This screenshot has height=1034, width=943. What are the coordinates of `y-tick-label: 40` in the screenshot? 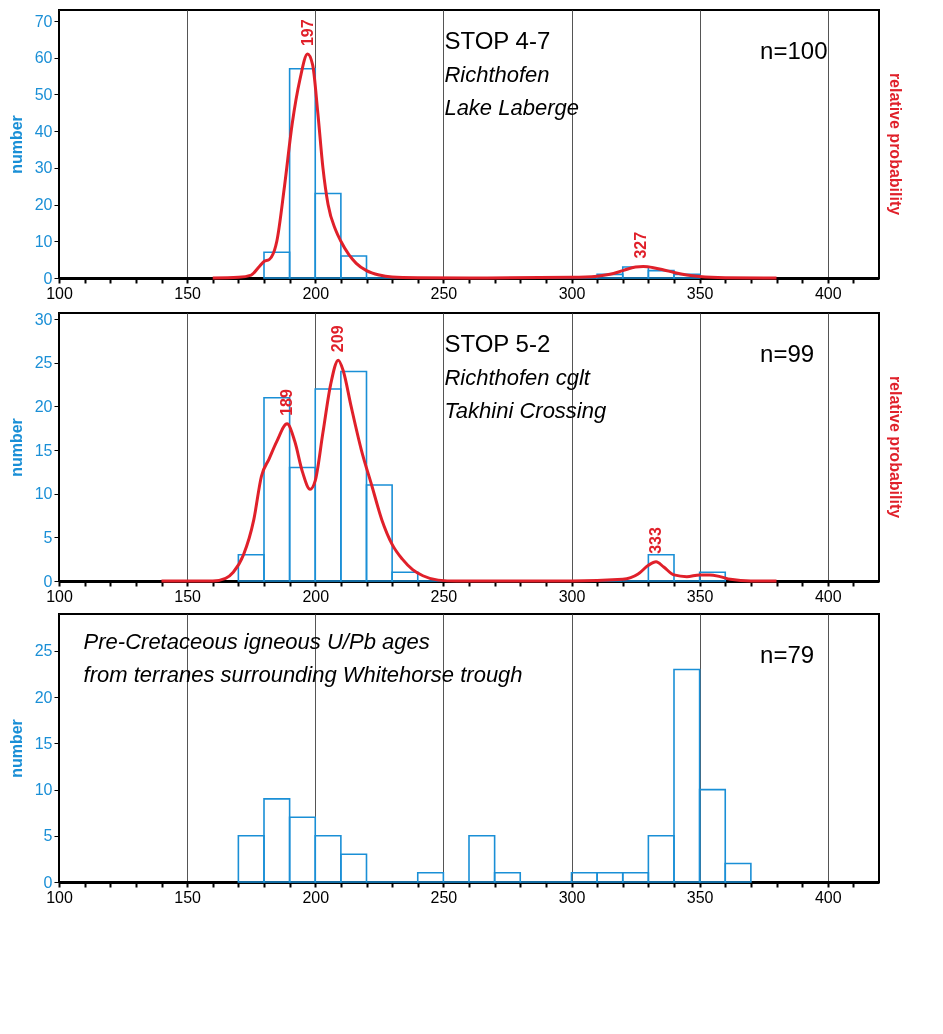 It's located at (43, 131).